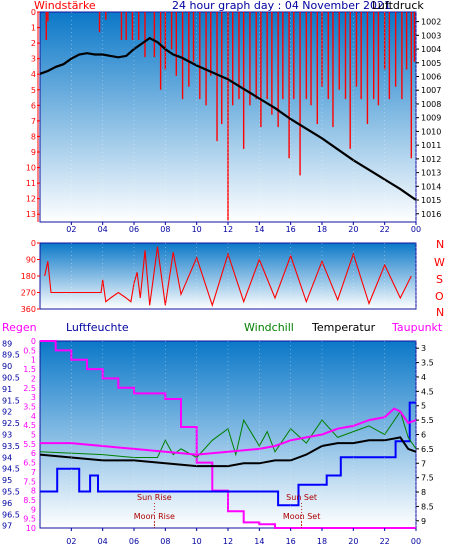 The image size is (462, 550). What do you see at coordinates (33, 509) in the screenshot?
I see `regen-y-tick-18: 9` at bounding box center [33, 509].